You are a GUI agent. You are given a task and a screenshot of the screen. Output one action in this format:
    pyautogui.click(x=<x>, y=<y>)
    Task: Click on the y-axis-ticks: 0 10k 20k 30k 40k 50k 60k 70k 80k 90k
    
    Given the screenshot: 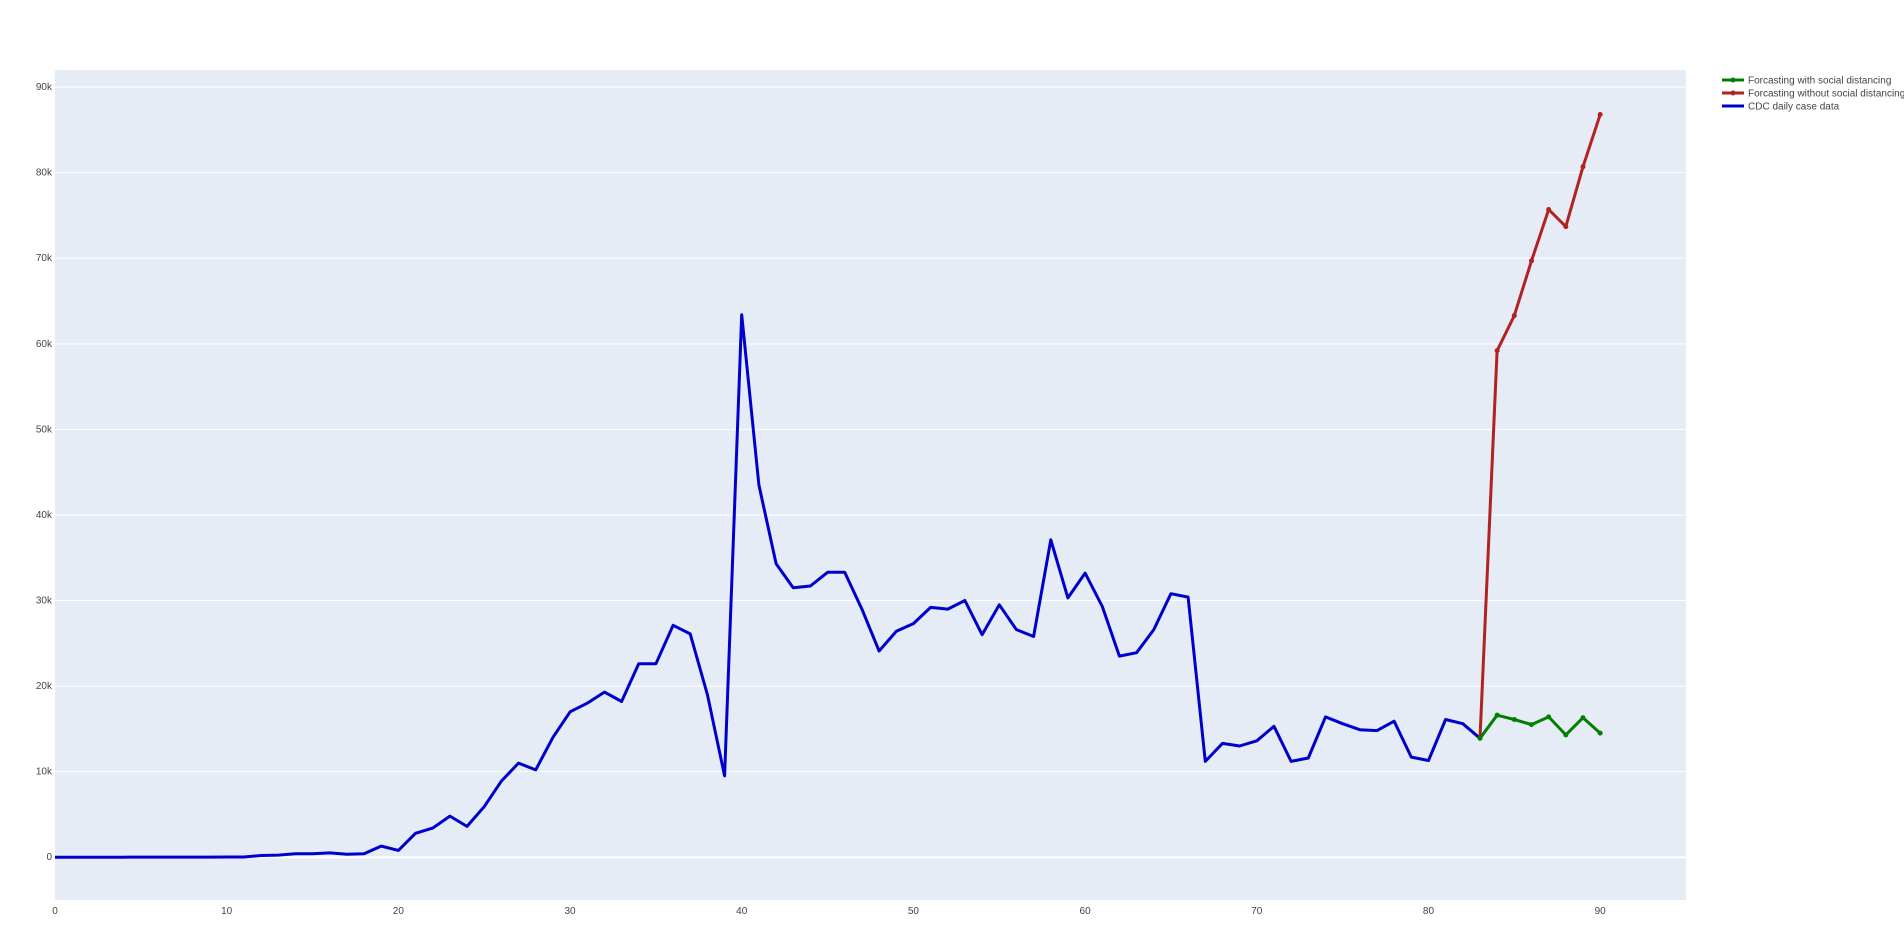 What is the action you would take?
    pyautogui.click(x=44, y=472)
    